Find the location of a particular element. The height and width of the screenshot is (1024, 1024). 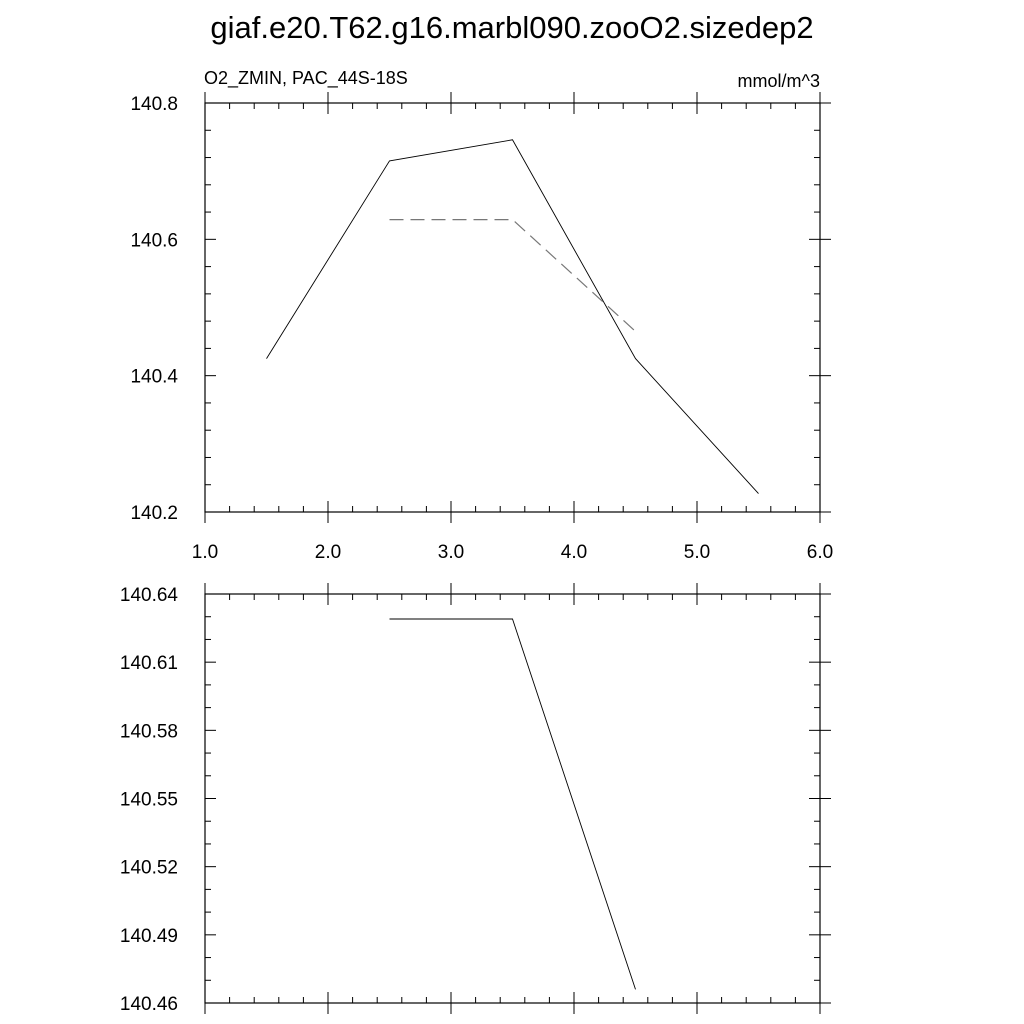

bottom-y-tick-label: 140.55 is located at coordinates (149, 800).